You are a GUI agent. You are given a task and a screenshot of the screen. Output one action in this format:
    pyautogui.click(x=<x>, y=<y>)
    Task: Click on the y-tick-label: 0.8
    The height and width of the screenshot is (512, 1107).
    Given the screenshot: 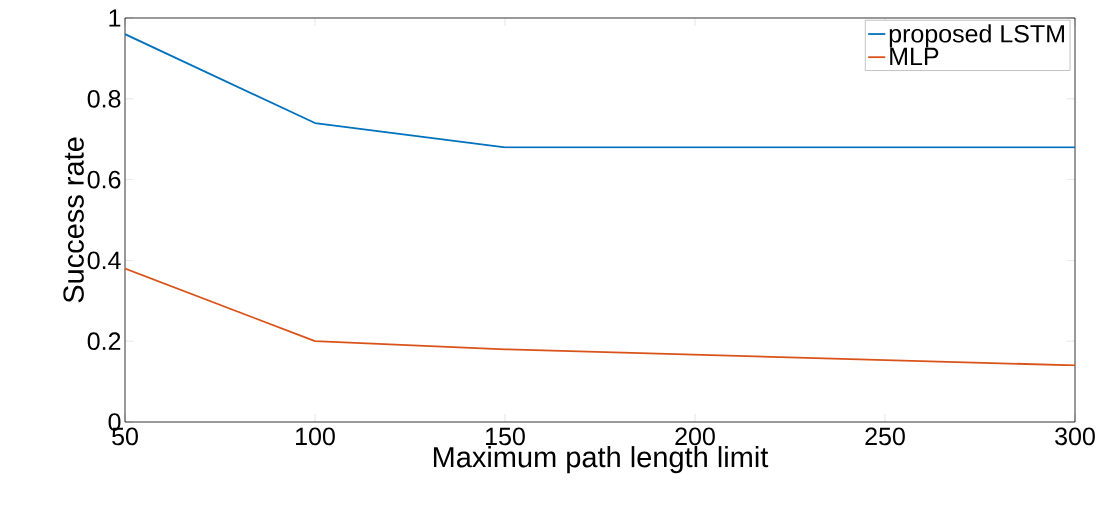 What is the action you would take?
    pyautogui.click(x=104, y=98)
    